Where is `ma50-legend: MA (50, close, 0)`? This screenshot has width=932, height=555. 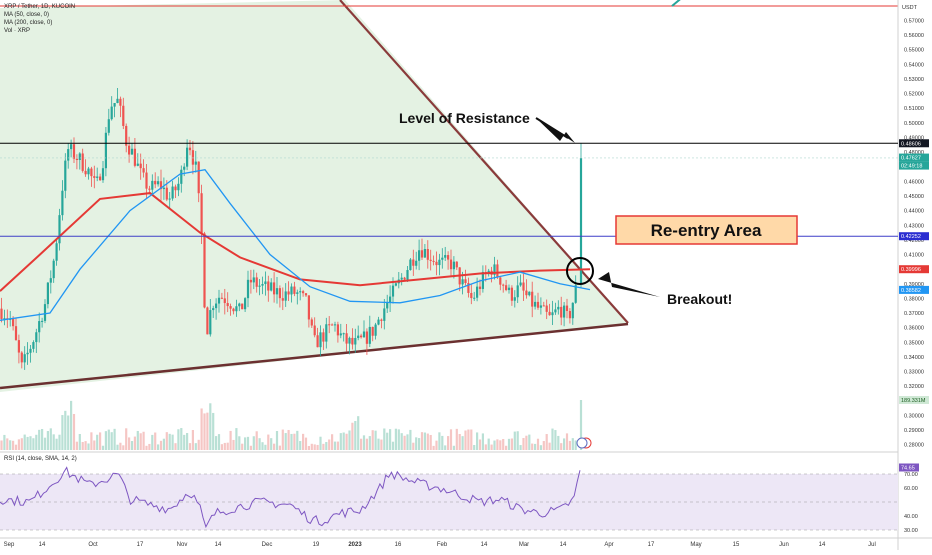 ma50-legend: MA (50, close, 0) is located at coordinates (27, 15).